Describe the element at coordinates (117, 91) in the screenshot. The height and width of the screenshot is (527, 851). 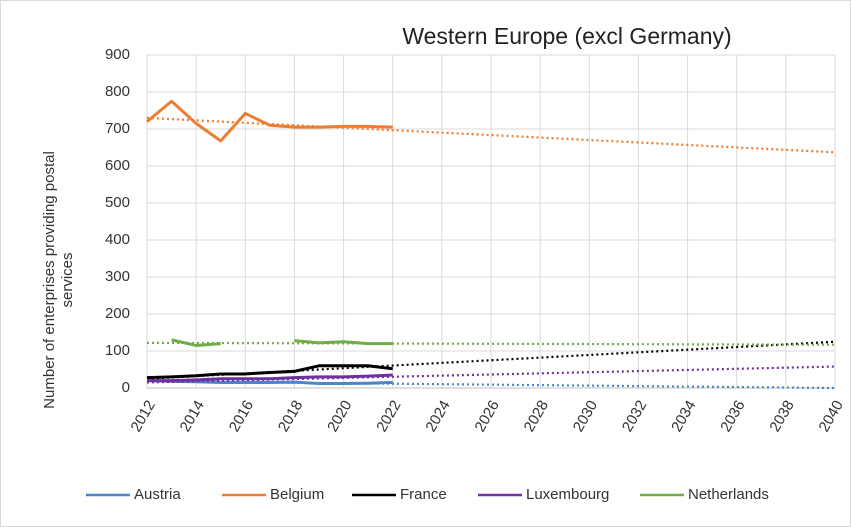
I see `y-tick-label: 800` at that location.